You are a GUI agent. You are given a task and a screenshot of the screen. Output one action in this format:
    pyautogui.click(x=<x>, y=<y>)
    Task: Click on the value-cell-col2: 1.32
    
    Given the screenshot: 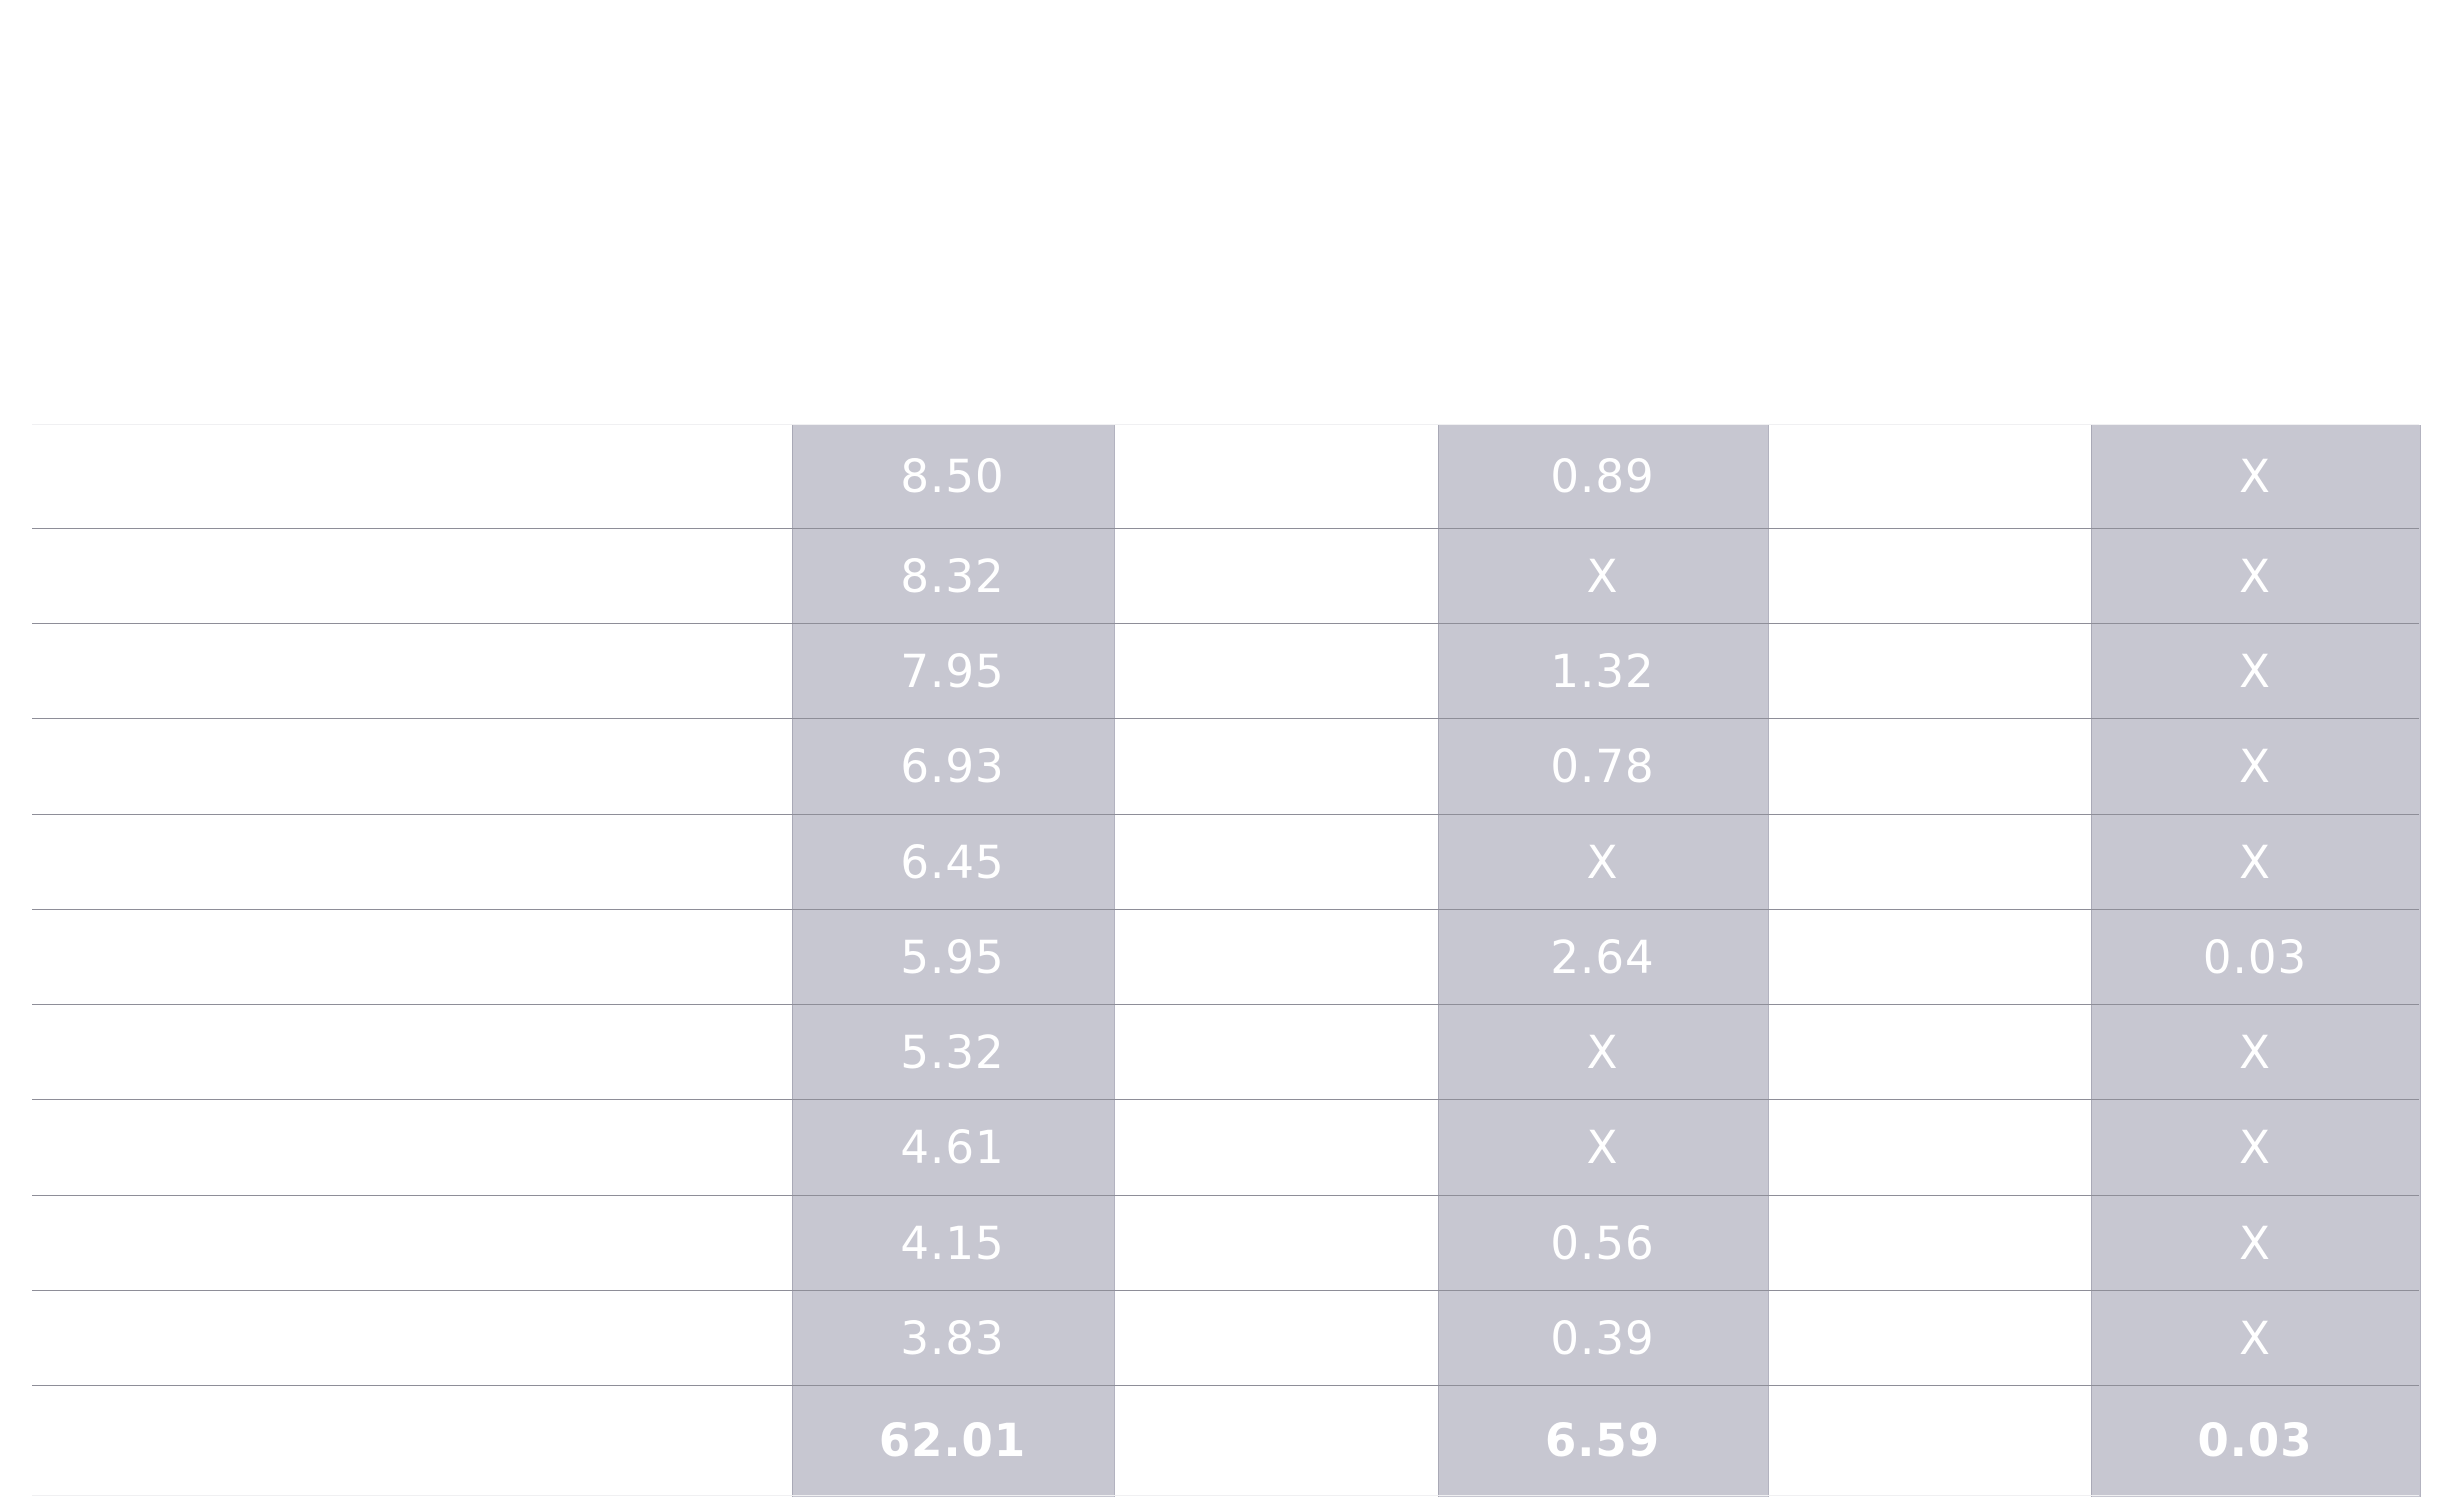 What is the action you would take?
    pyautogui.click(x=1602, y=671)
    